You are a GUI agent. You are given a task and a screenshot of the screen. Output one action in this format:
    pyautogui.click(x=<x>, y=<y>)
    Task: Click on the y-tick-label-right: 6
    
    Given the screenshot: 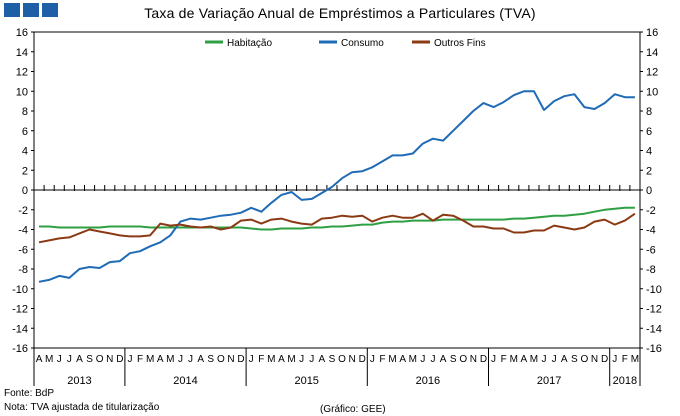 What is the action you would take?
    pyautogui.click(x=649, y=132)
    